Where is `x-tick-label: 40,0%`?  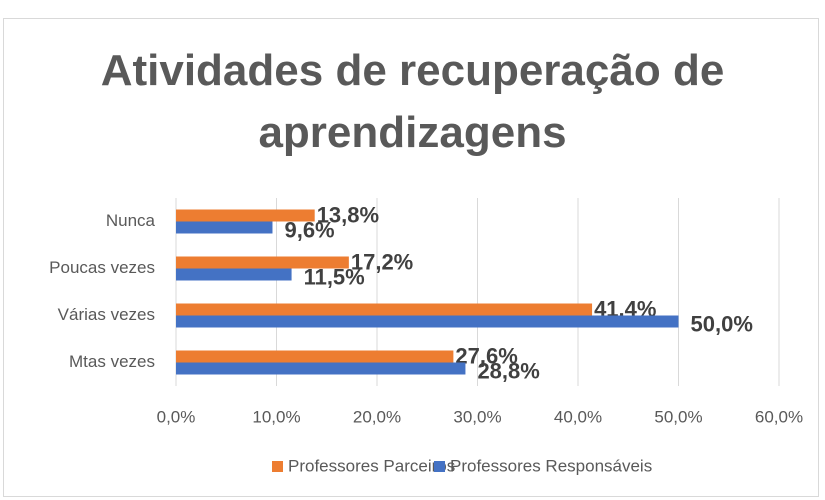
x-tick-label: 40,0% is located at coordinates (578, 416).